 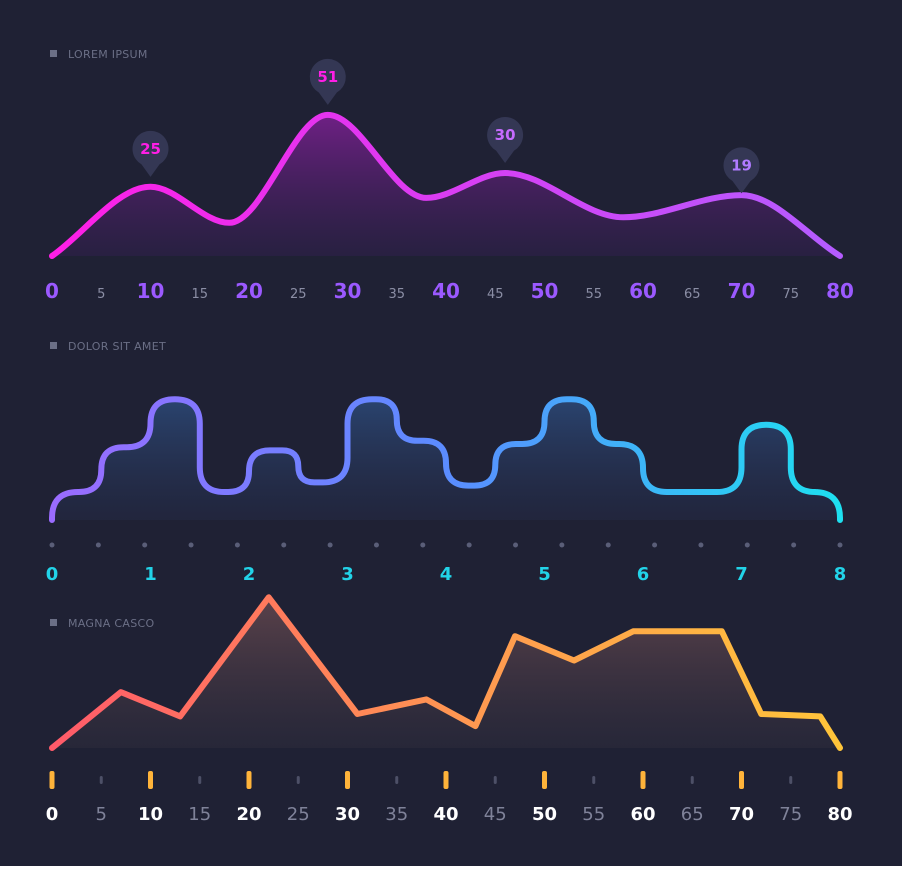 I want to click on chart-2-line, so click(x=446, y=459).